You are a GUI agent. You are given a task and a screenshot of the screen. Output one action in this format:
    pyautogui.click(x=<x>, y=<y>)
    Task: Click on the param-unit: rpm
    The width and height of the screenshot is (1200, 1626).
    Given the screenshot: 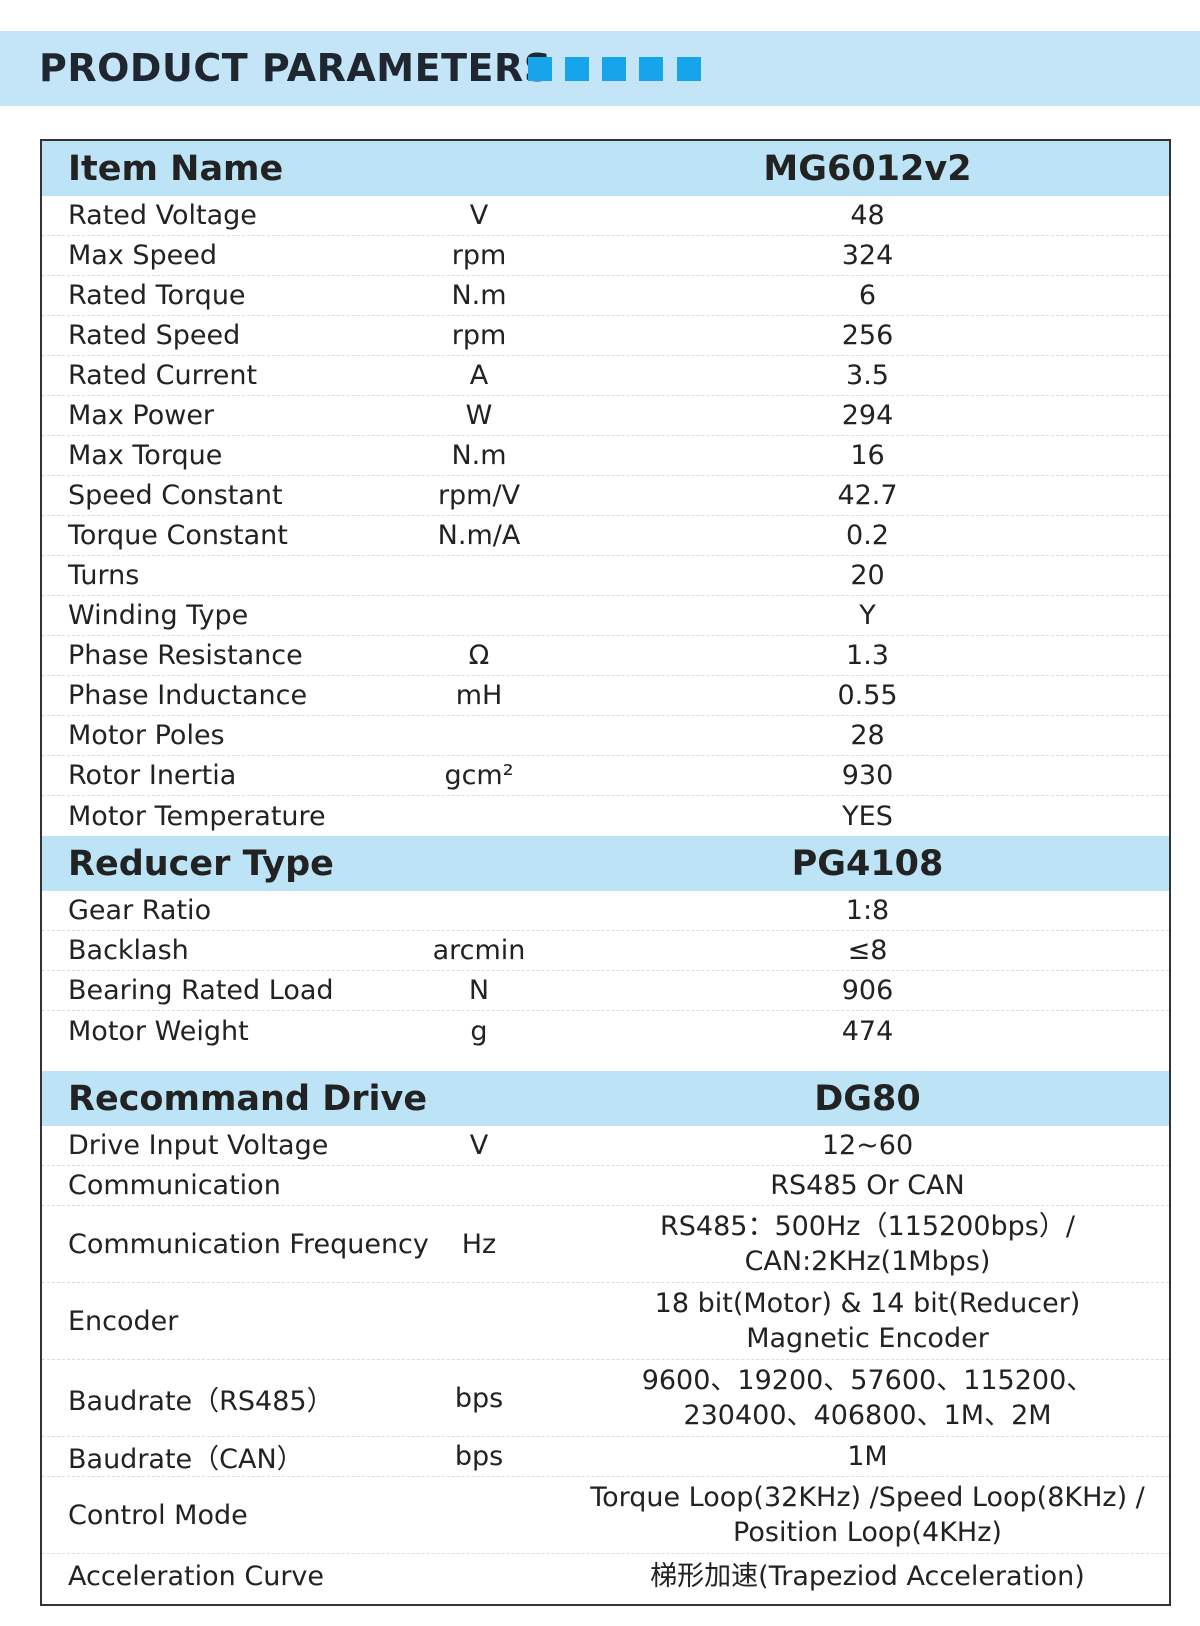 What is the action you would take?
    pyautogui.click(x=479, y=255)
    